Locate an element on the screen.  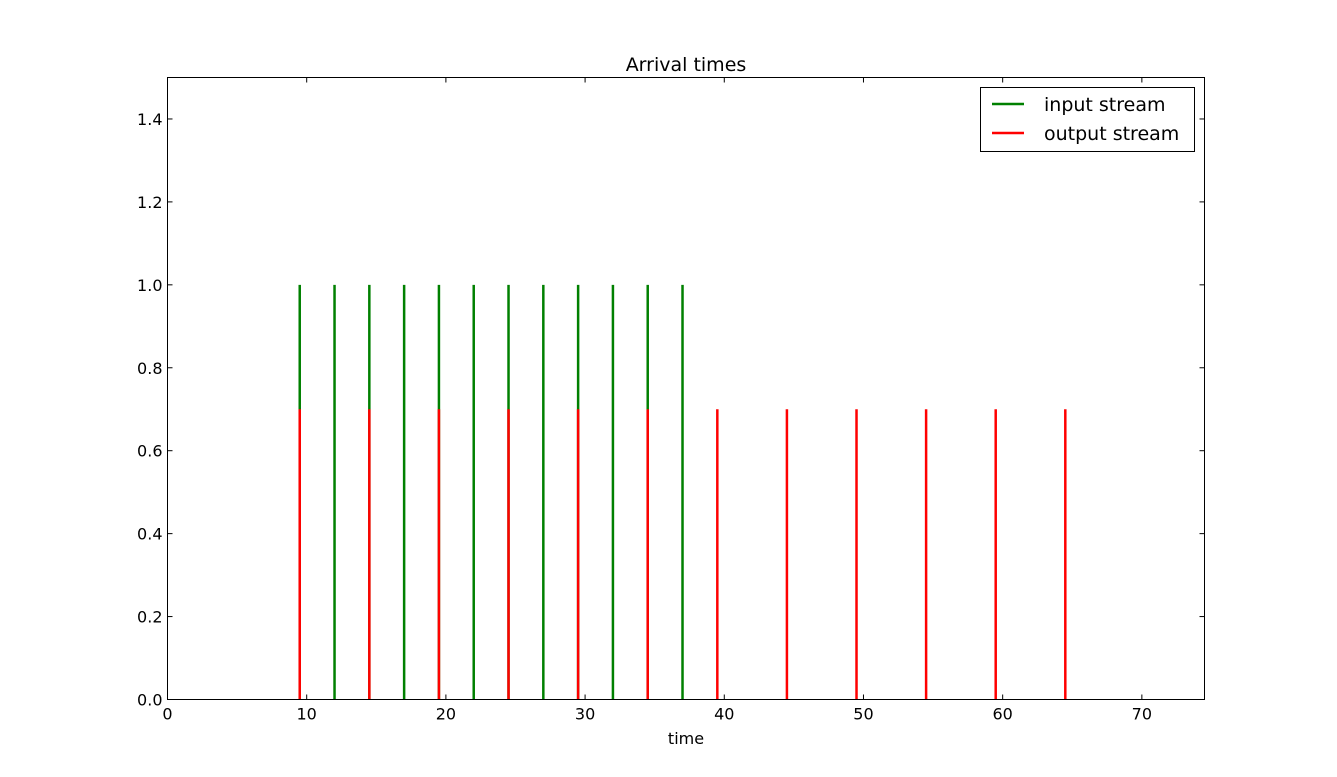
y-tick-label: 0.4 is located at coordinates (149, 534).